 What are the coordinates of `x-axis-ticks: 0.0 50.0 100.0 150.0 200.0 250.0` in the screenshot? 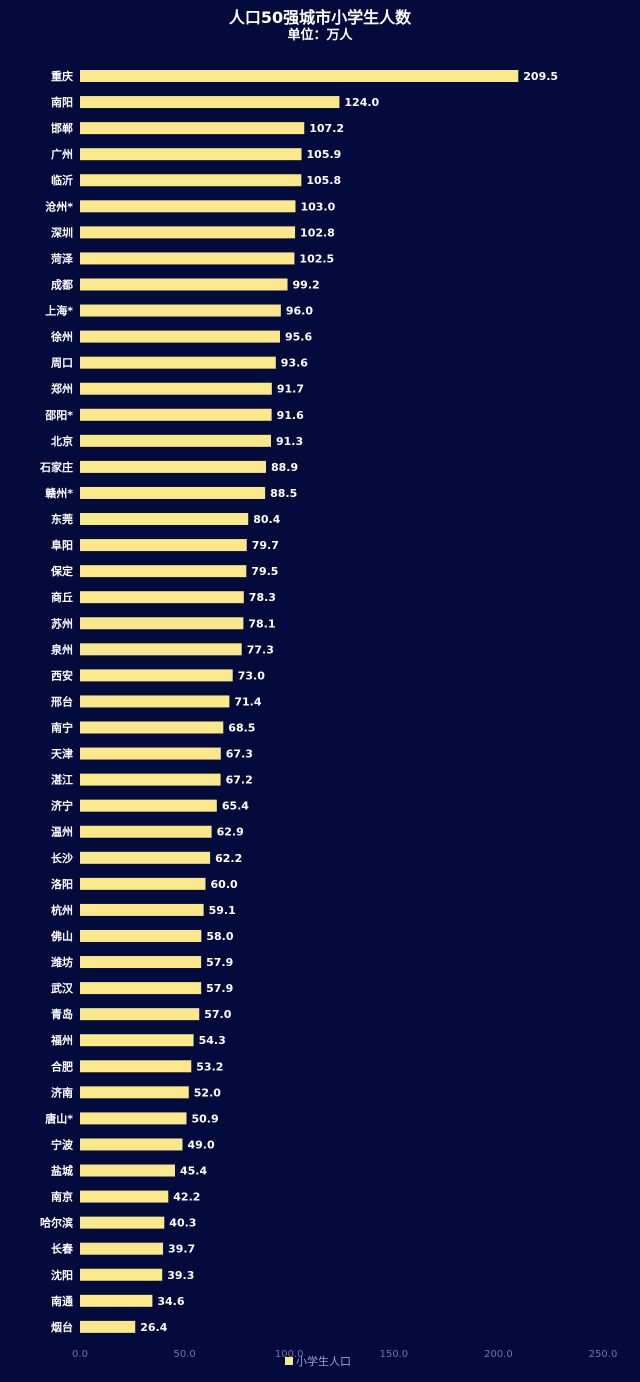 It's located at (344, 1354).